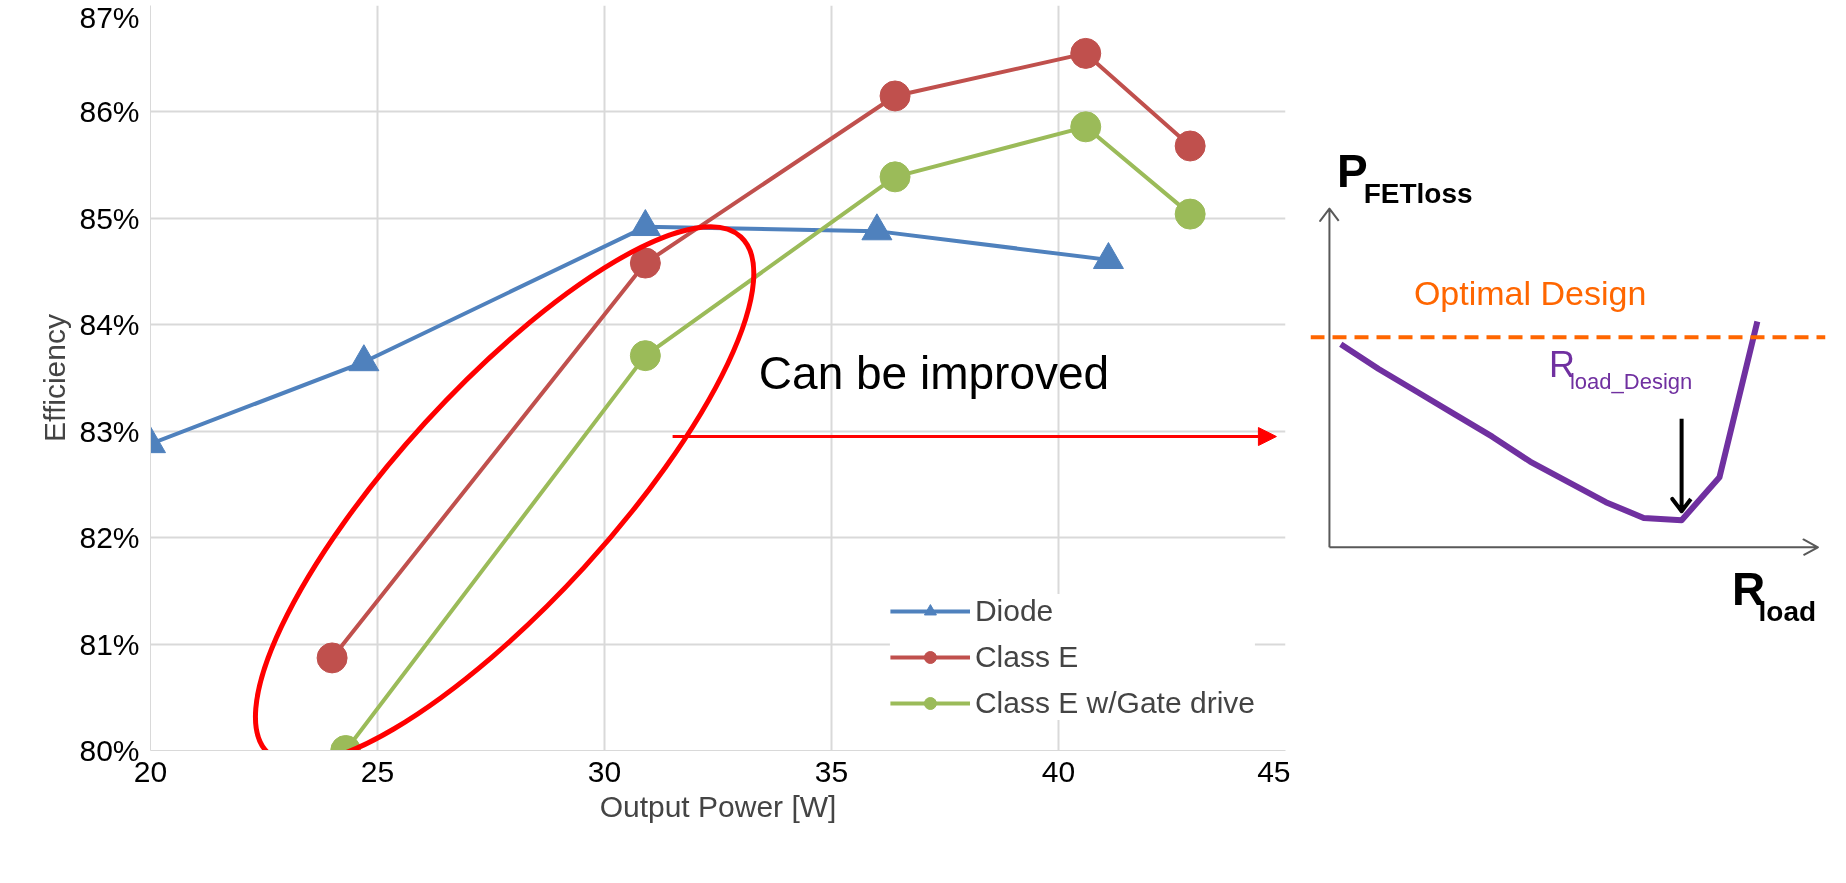 The width and height of the screenshot is (1846, 883). What do you see at coordinates (1026, 657) in the screenshot?
I see `legend-label: Class E` at bounding box center [1026, 657].